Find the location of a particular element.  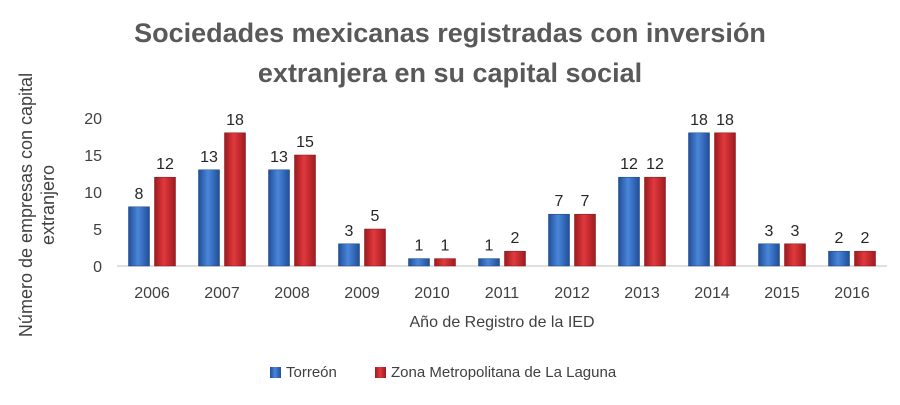

legend-swatch-zona-metropolitana is located at coordinates (380, 372).